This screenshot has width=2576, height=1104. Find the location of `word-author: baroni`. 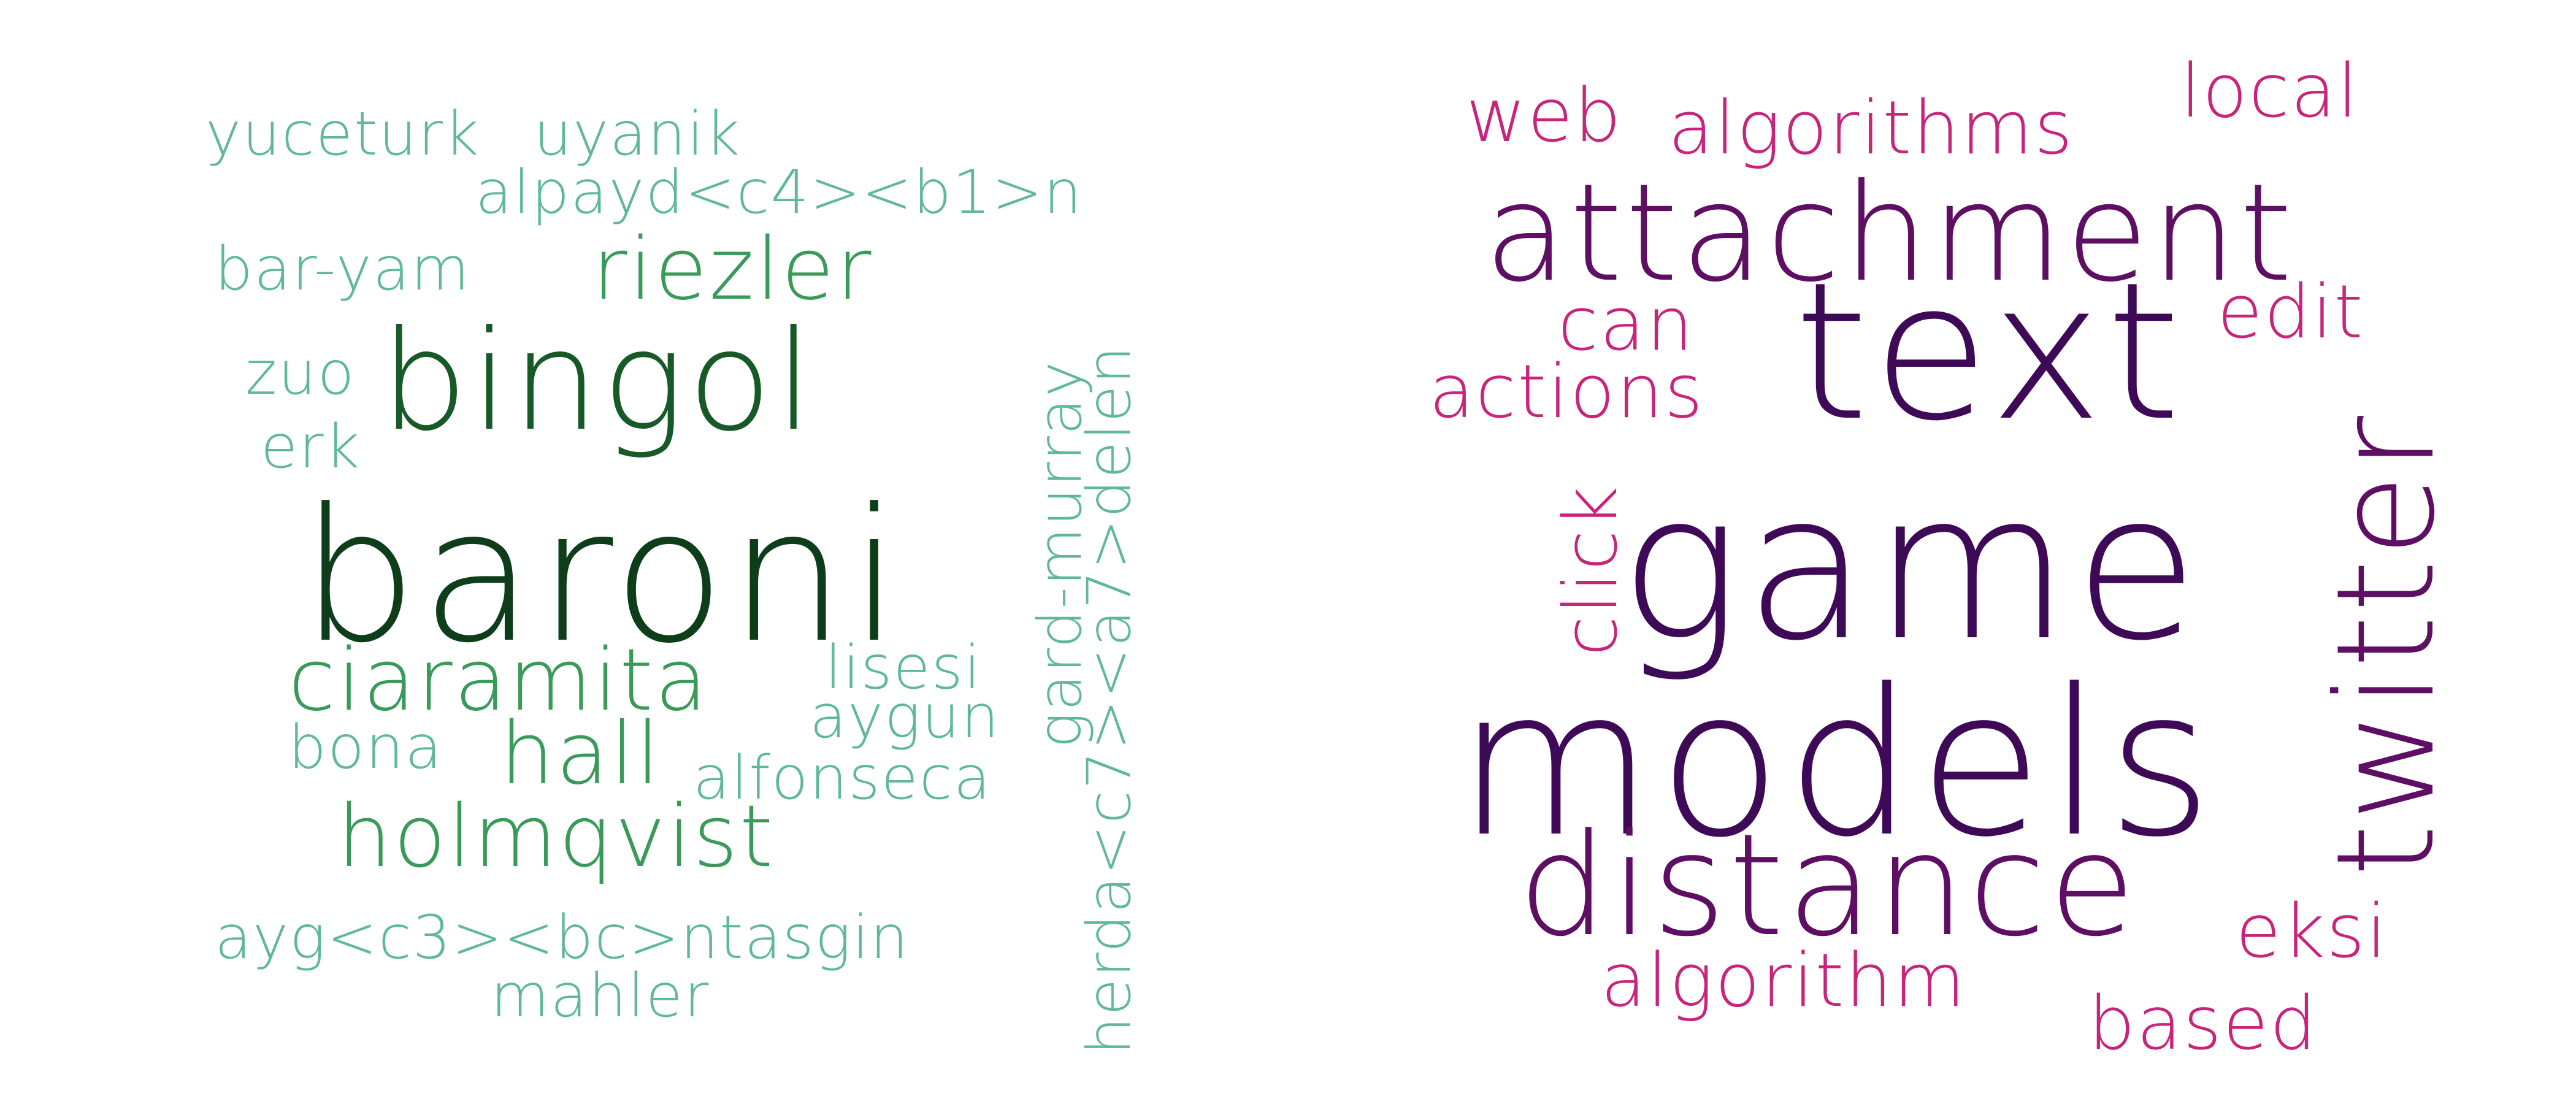

word-author: baroni is located at coordinates (603, 576).